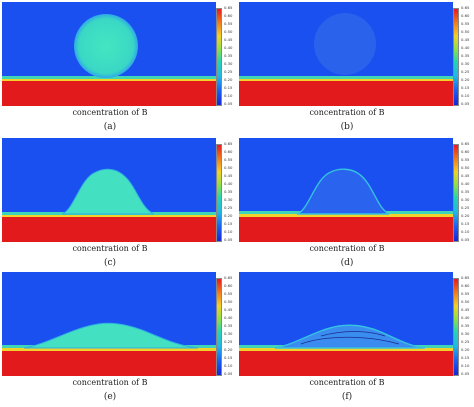  I want to click on caption-letter: (e), so click(110, 397).